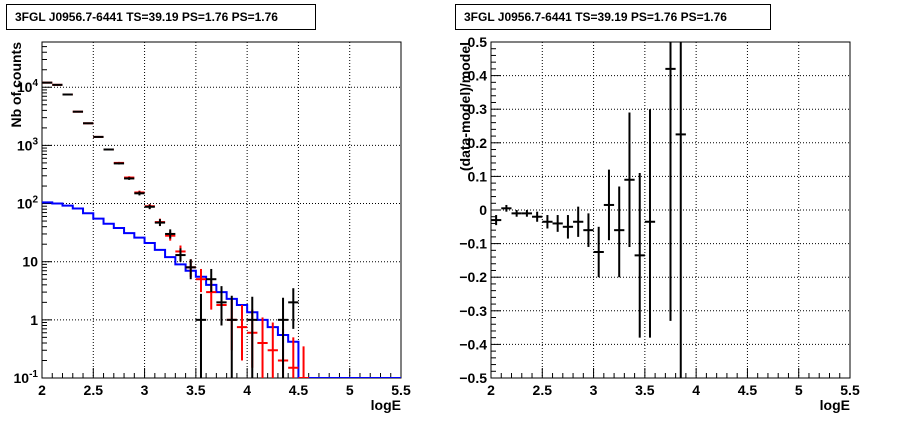 The image size is (898, 421). I want to click on y-tick-label: 0.2, so click(478, 143).